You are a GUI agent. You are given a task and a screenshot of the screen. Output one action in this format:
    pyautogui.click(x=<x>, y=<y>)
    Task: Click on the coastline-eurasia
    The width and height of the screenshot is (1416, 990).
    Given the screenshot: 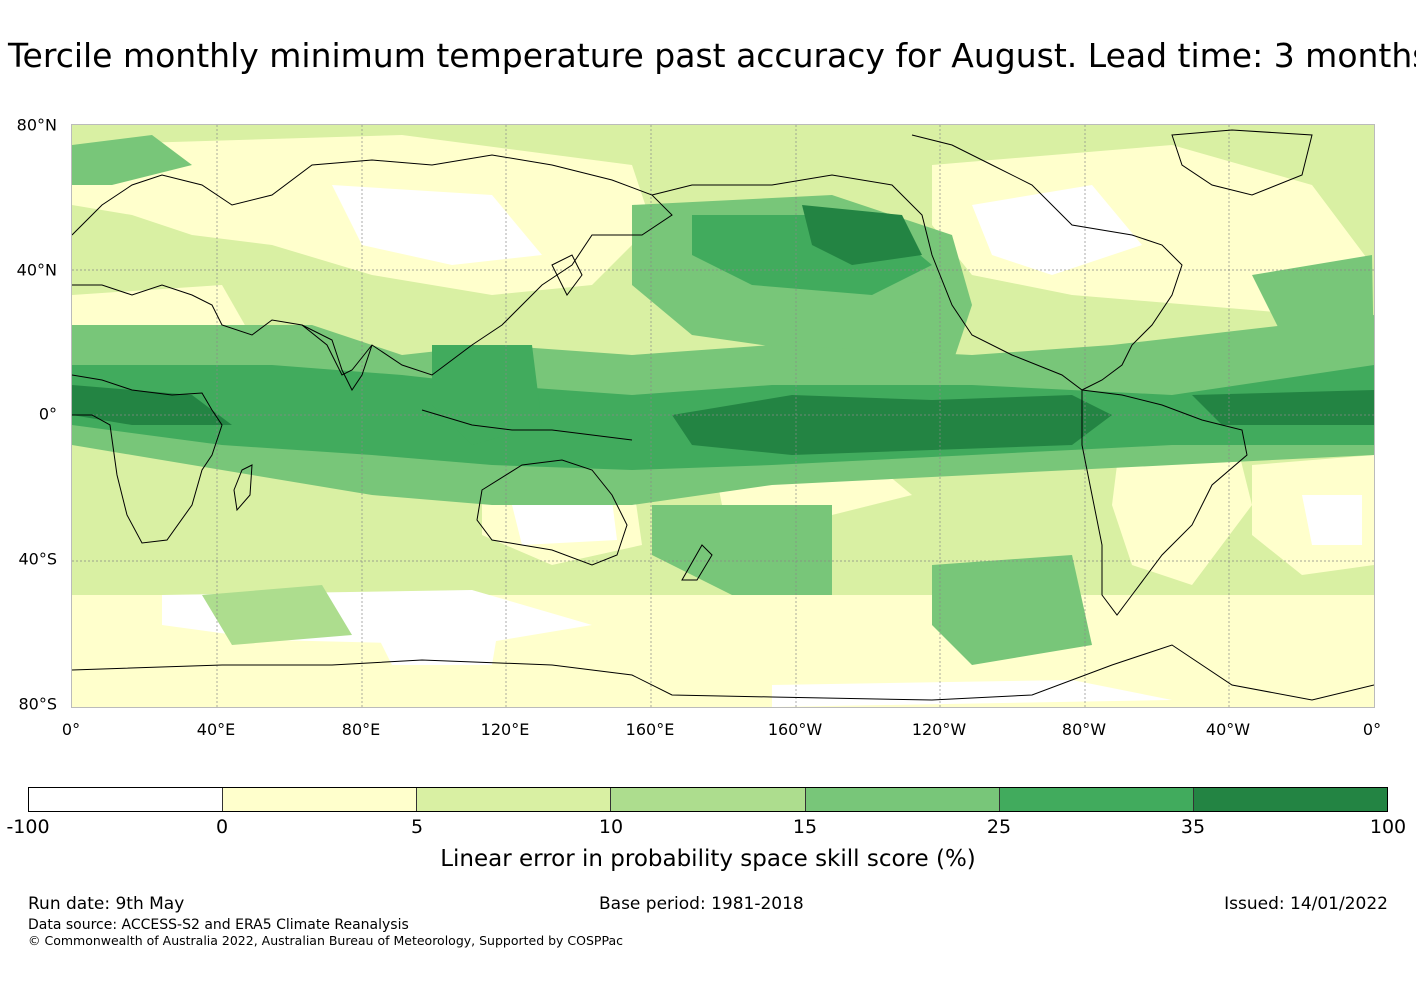 What is the action you would take?
    pyautogui.click(x=372, y=265)
    